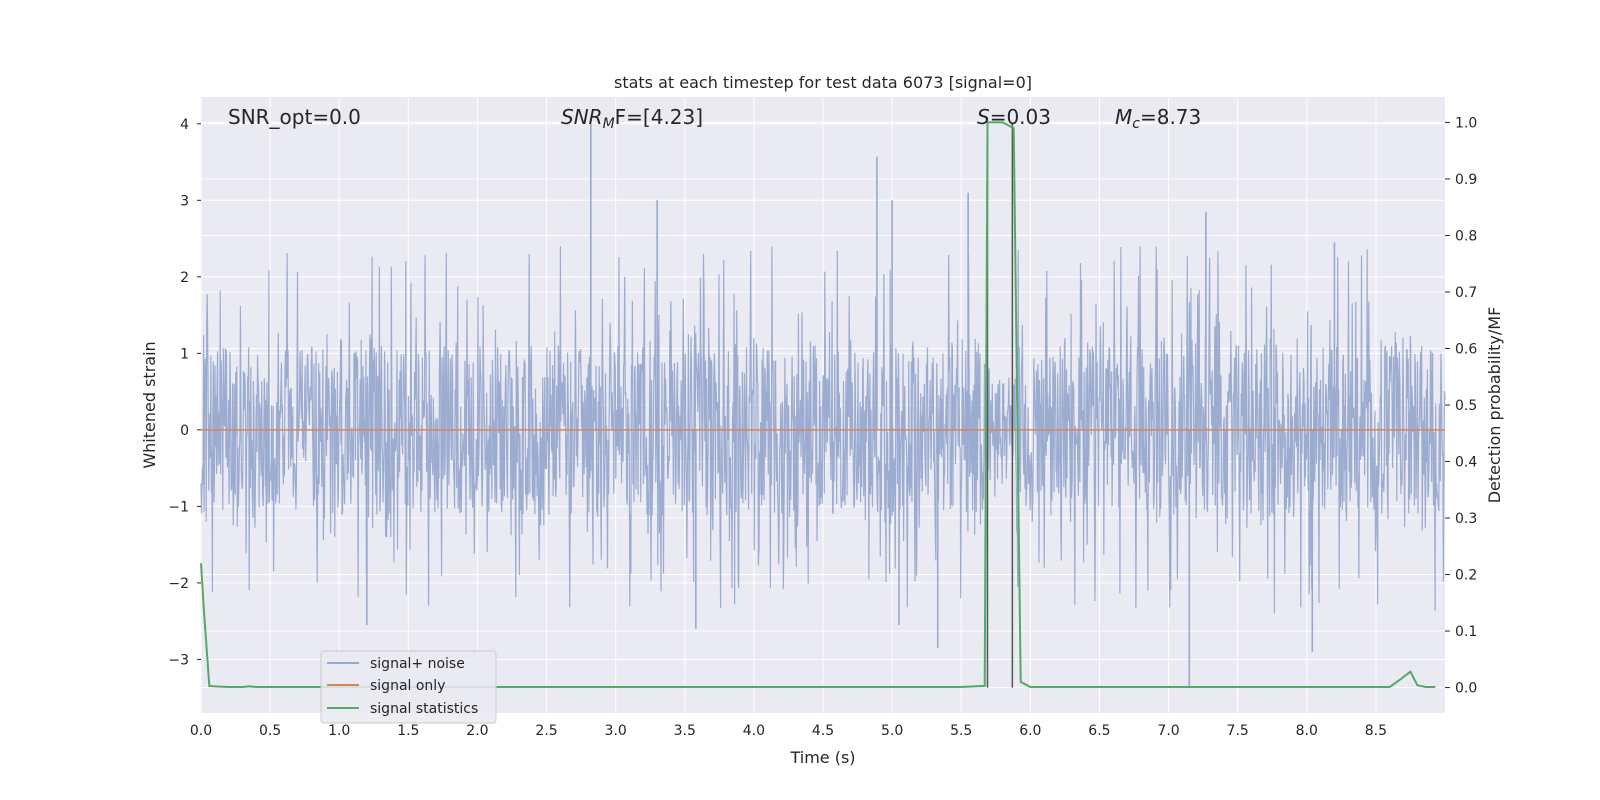  Describe the element at coordinates (149, 404) in the screenshot. I see `y-axis-left-label: Whitened strain` at that location.